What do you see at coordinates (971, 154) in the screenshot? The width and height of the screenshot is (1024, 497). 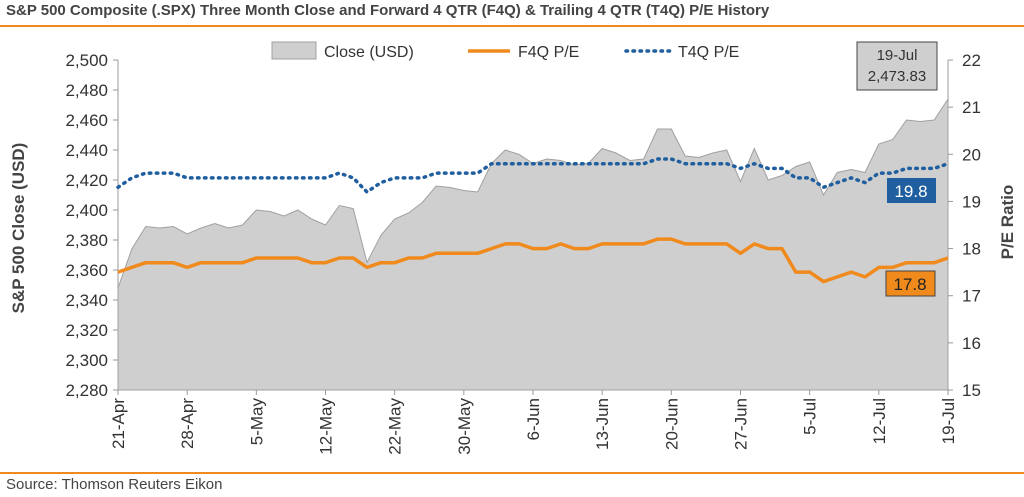 I see `y2-tick-label: 20` at bounding box center [971, 154].